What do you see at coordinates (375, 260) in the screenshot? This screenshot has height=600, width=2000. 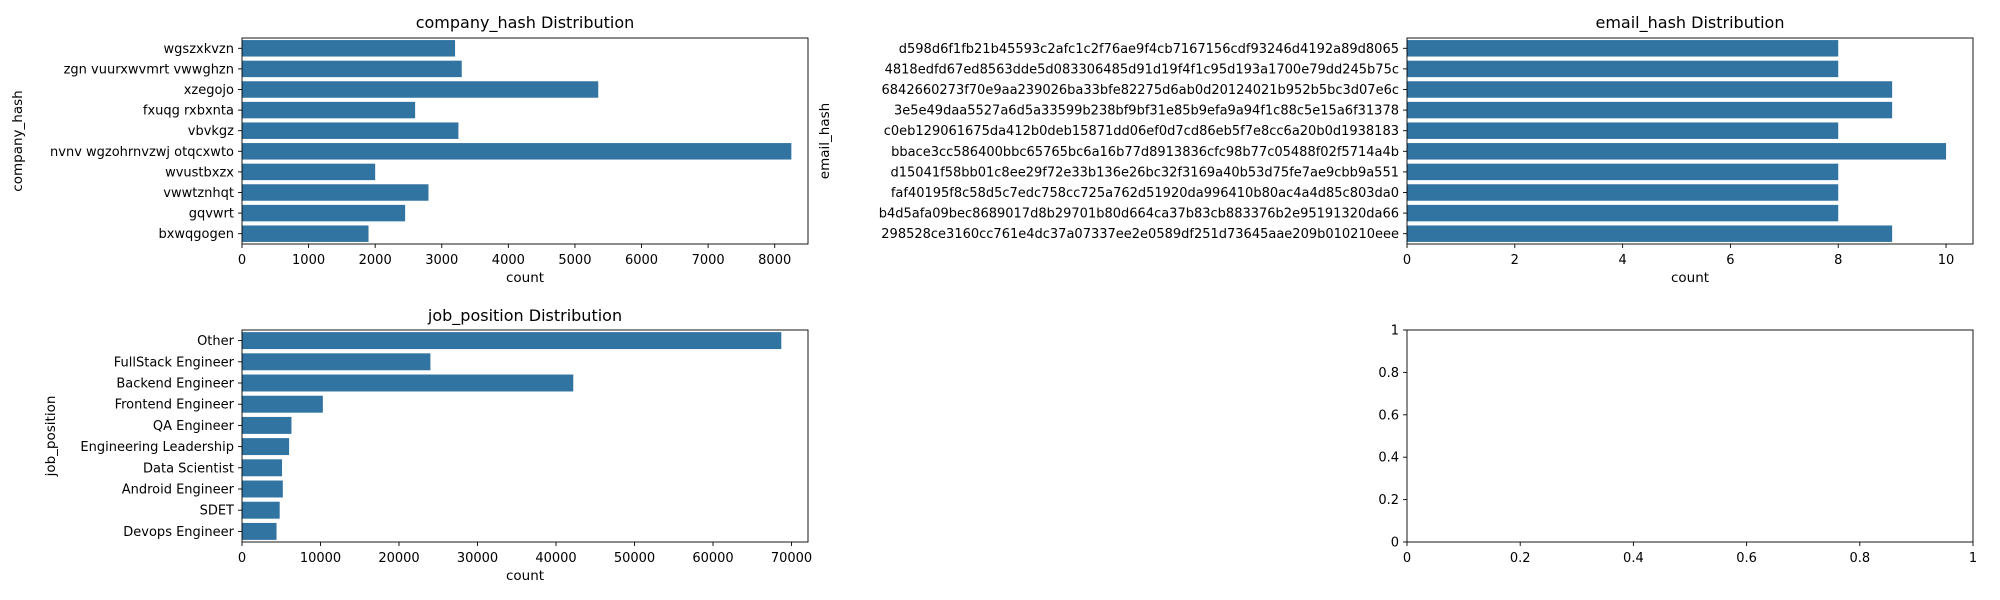 I see `x-tick-label: 2000` at bounding box center [375, 260].